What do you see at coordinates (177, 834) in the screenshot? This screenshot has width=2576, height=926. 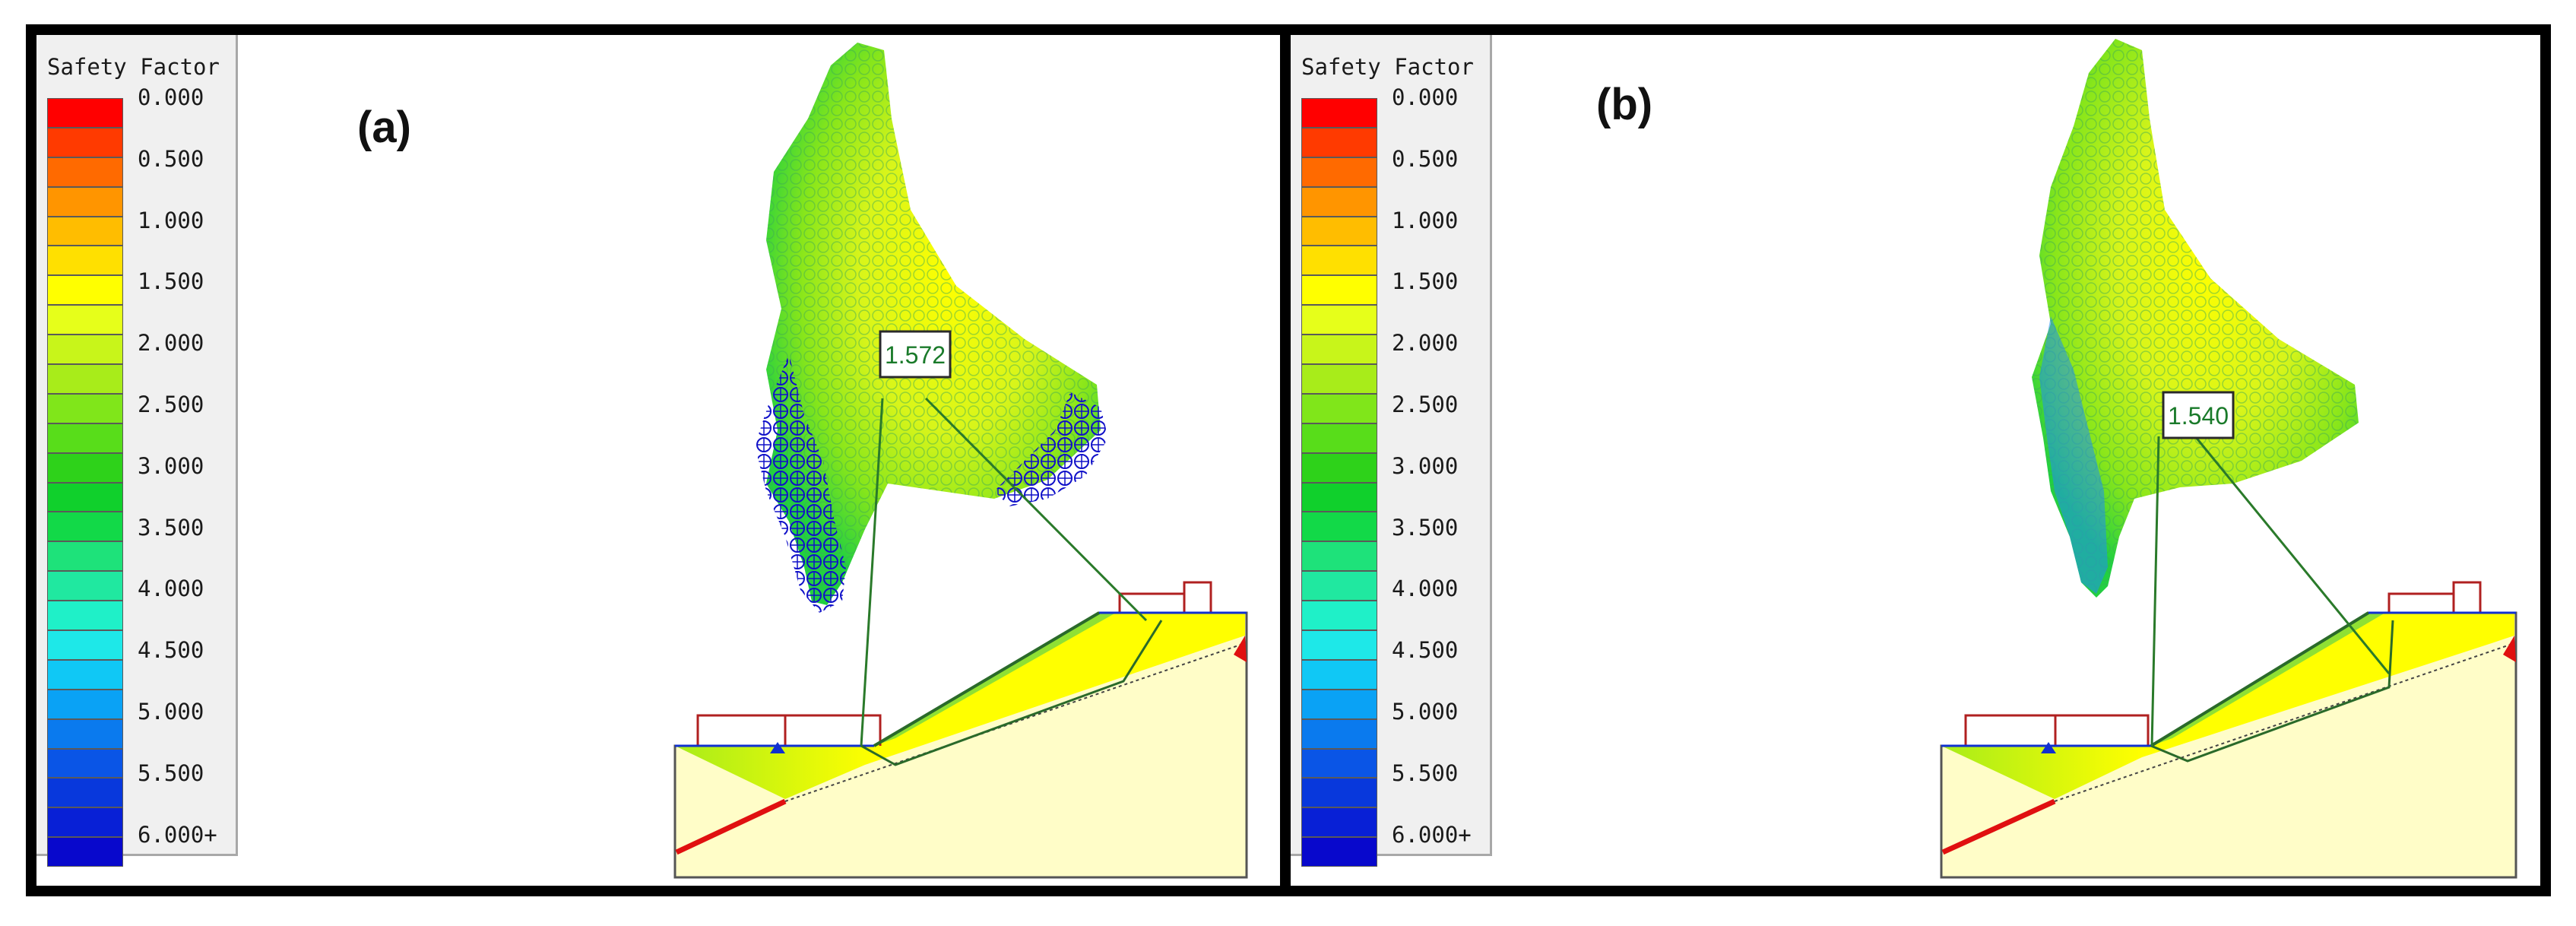 I see `legend-label: 6.000+` at bounding box center [177, 834].